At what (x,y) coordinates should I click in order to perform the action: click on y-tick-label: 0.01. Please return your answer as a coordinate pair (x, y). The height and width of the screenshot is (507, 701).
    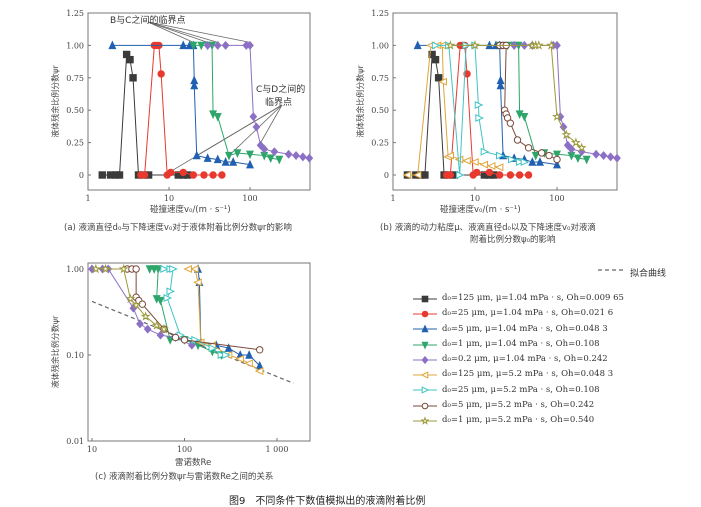
    Looking at the image, I should click on (75, 441).